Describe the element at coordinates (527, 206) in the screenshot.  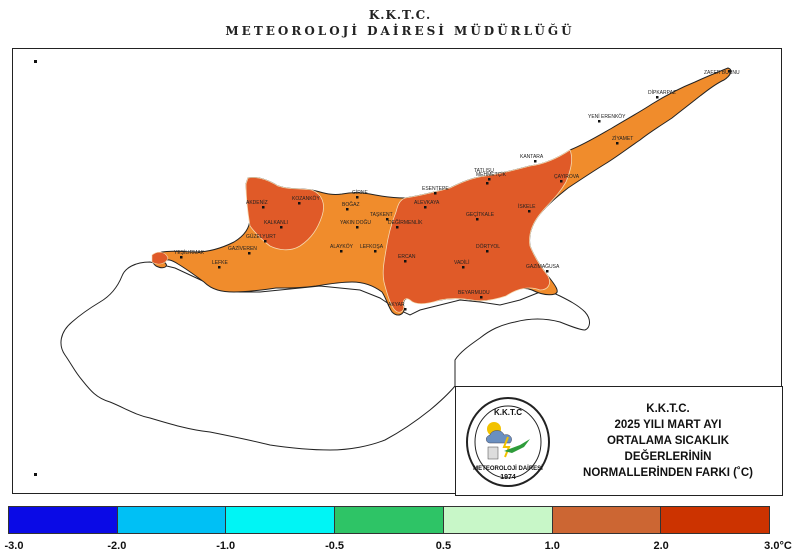
I see `town-label: İSKELE` at that location.